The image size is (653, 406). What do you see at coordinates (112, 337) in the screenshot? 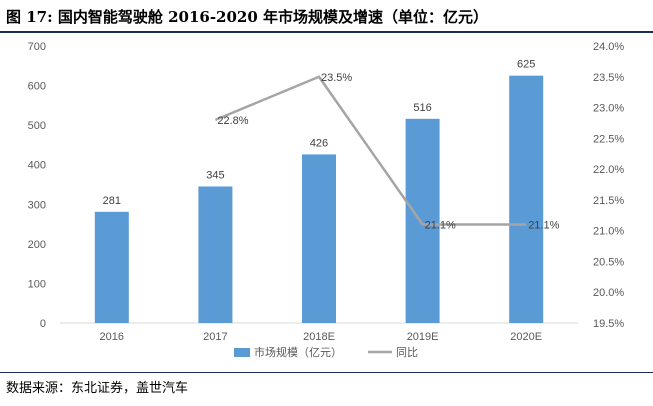
I see `x-tick-label: 2016` at bounding box center [112, 337].